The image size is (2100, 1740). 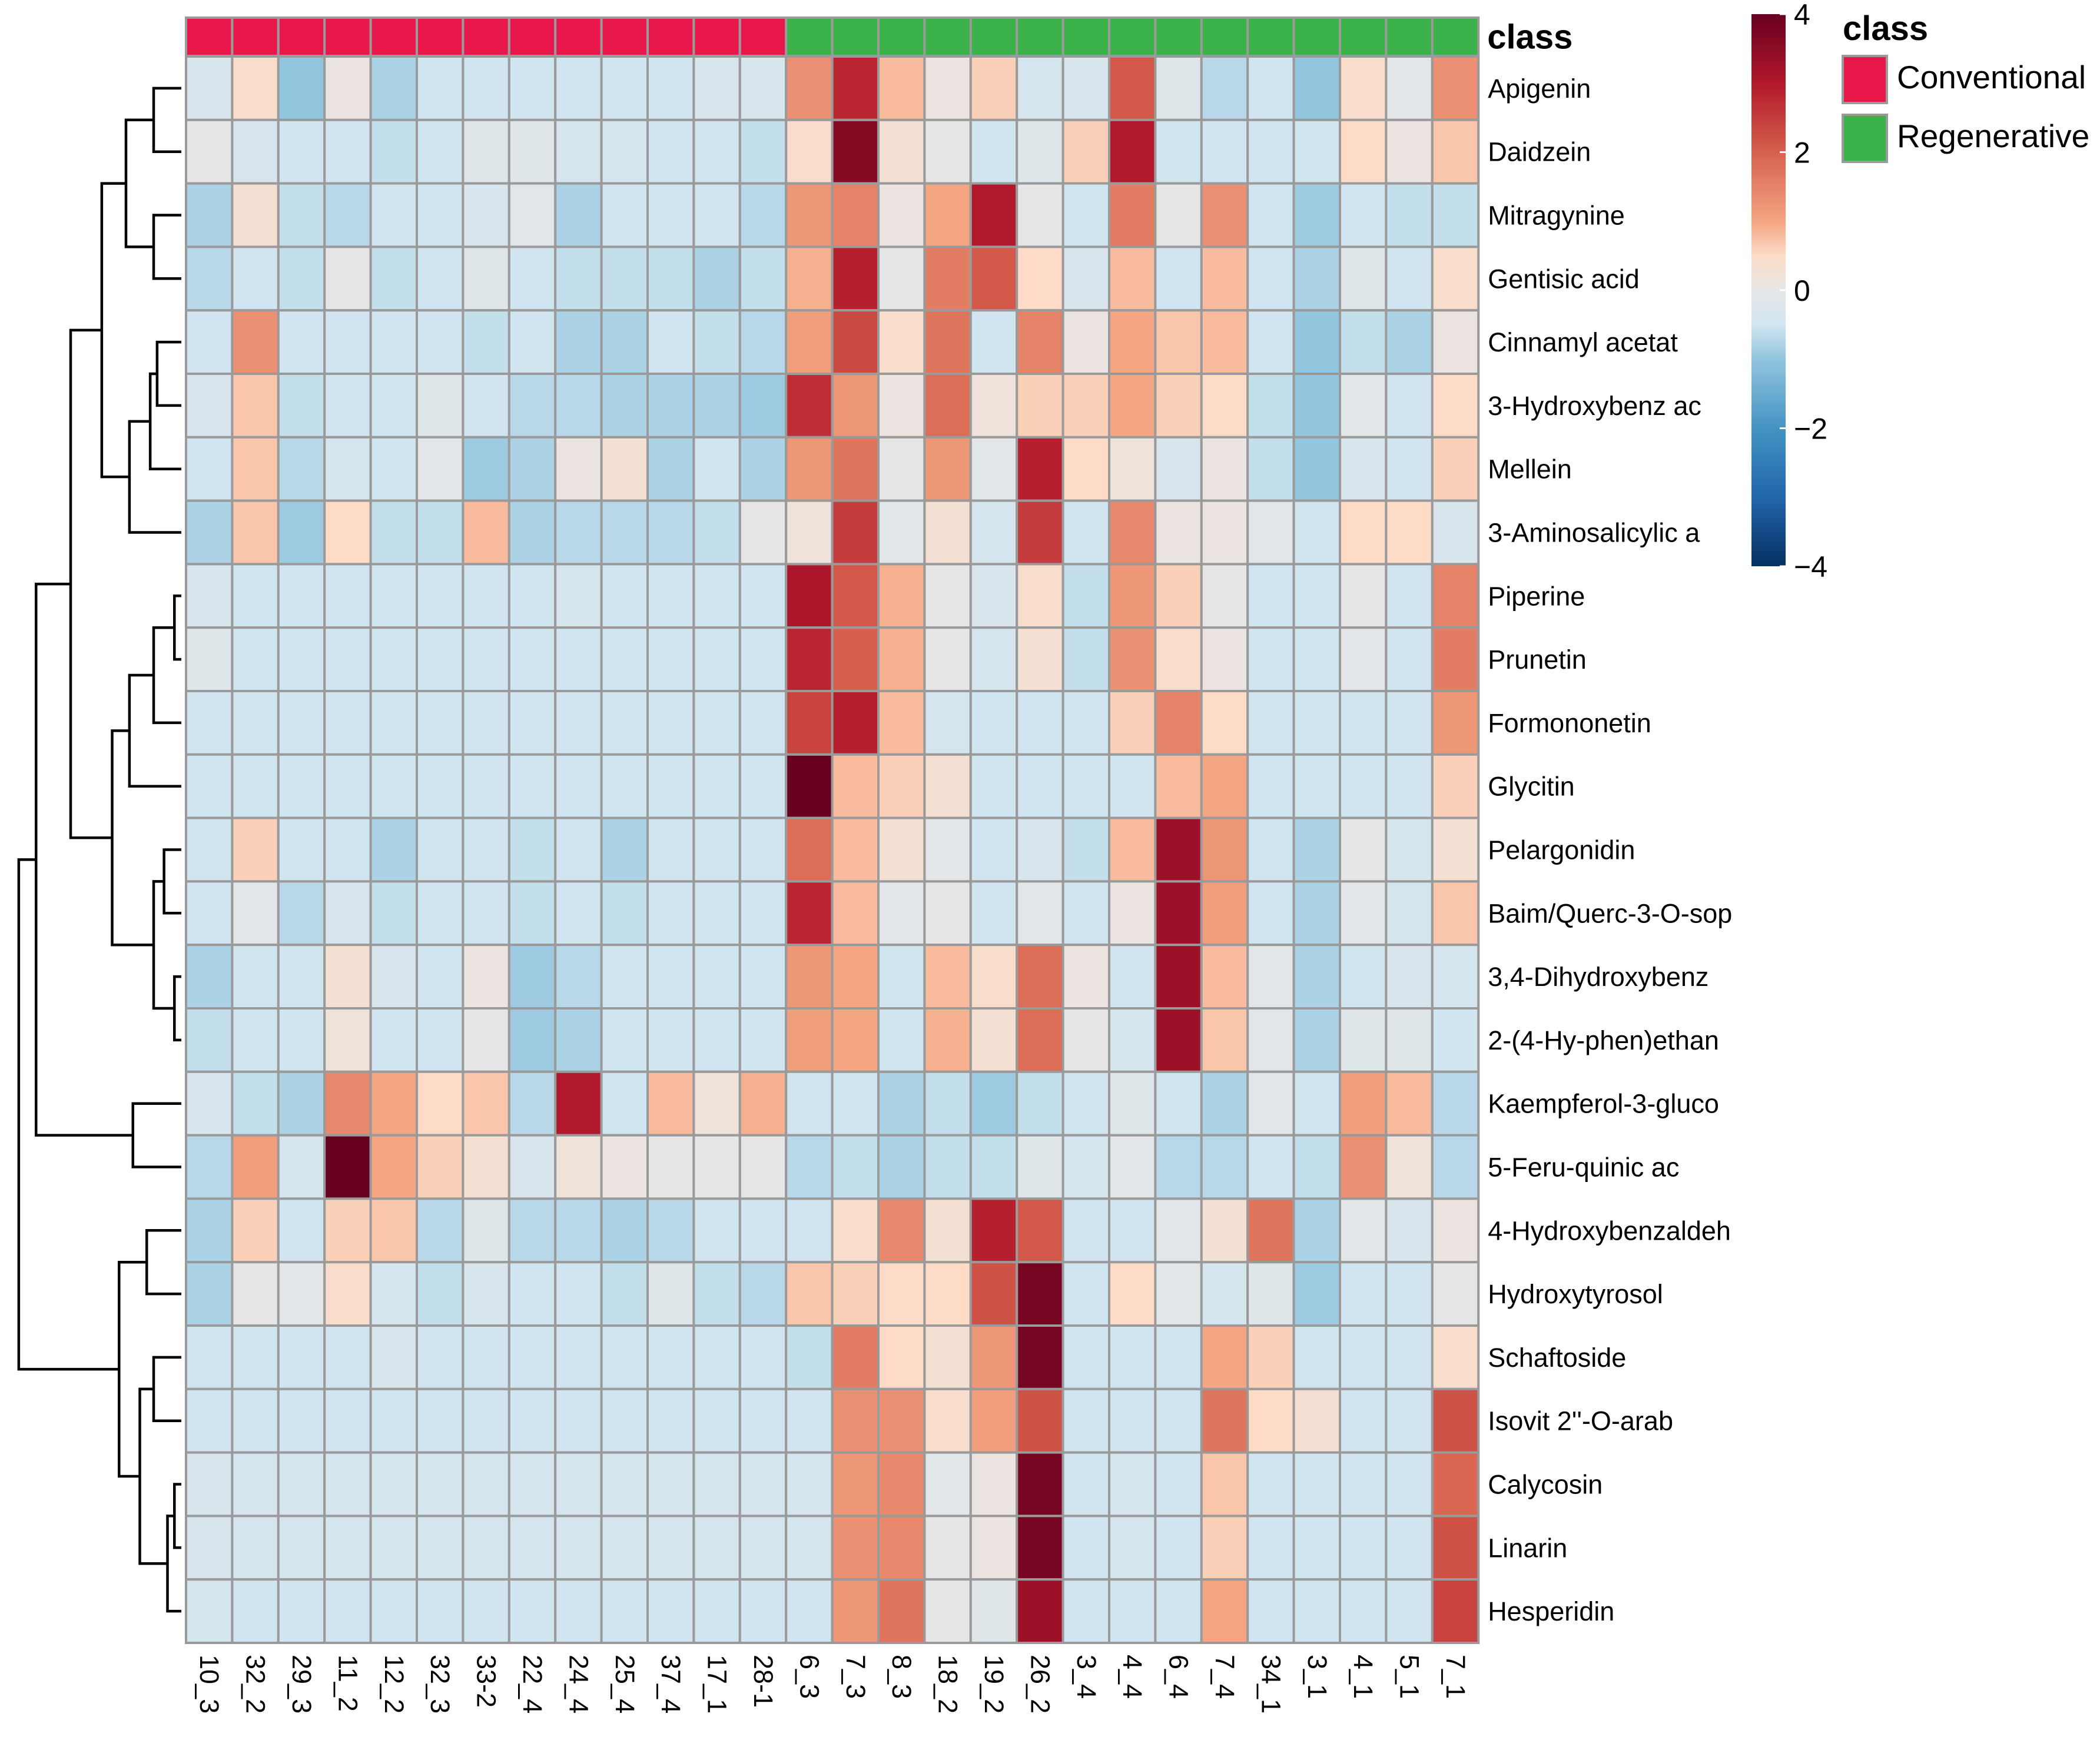 I want to click on column-label: 25_4, so click(x=625, y=1684).